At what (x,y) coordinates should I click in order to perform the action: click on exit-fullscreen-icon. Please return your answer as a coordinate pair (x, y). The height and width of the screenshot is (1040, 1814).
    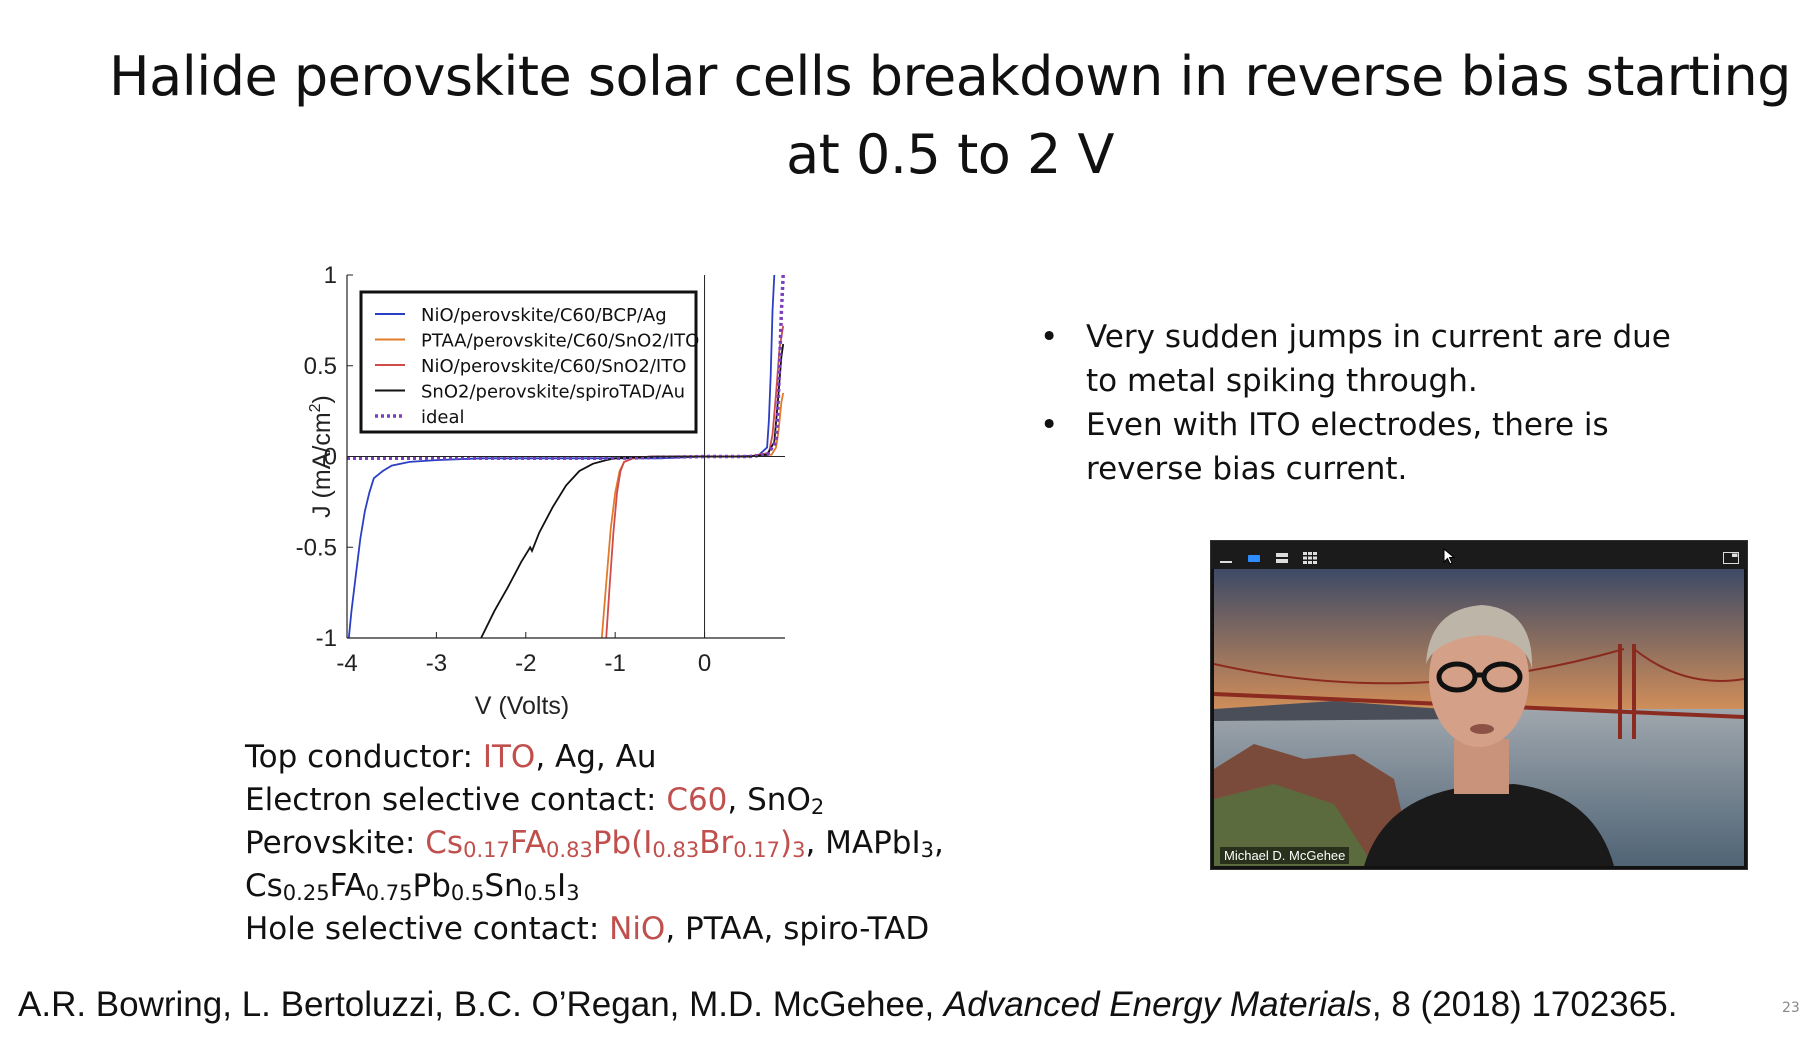
    Looking at the image, I should click on (1731, 556).